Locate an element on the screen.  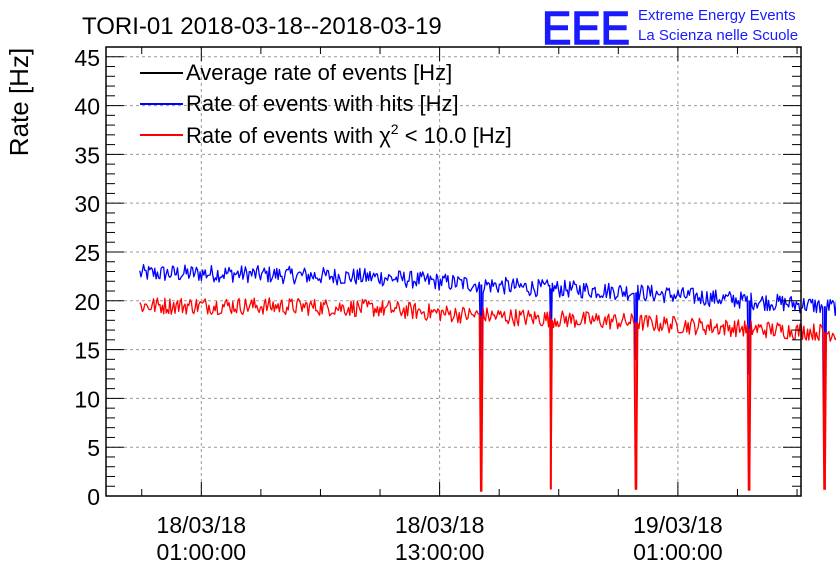
y-tick-label: 45 is located at coordinates (87, 58).